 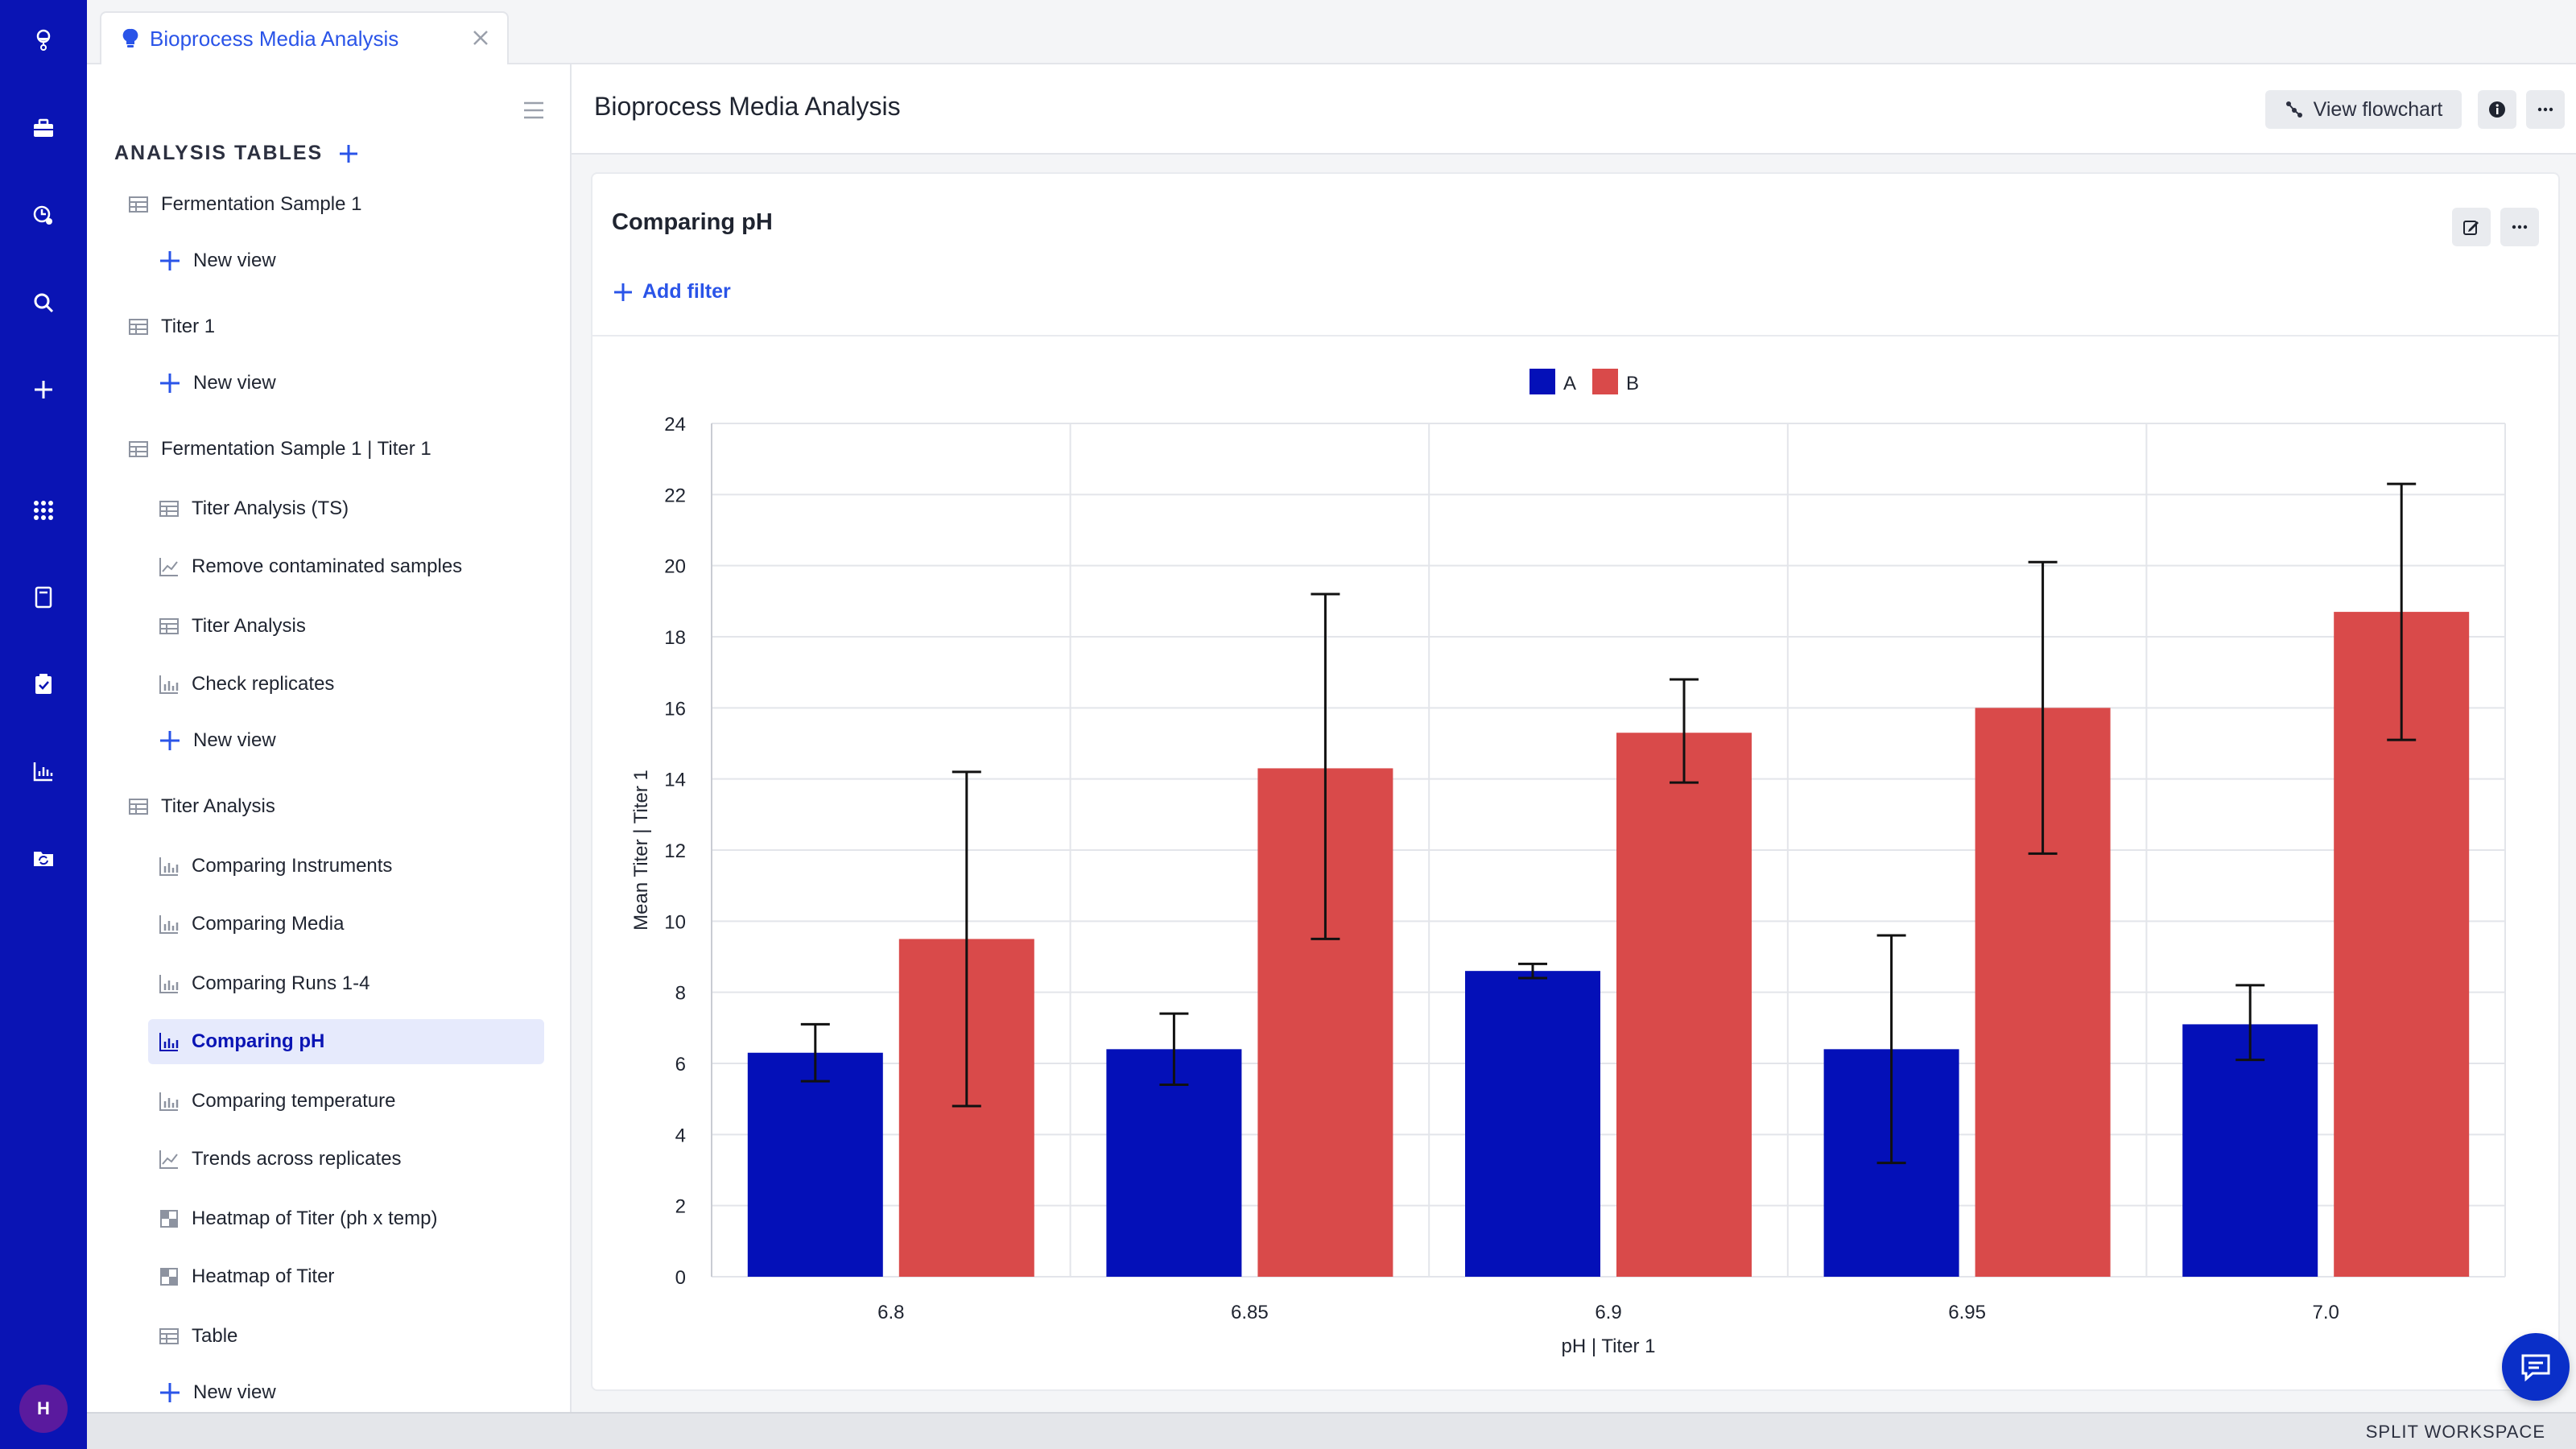 I want to click on sidebar-item-heatmap-of-titer: Heatmap of Titer, so click(x=246, y=1276).